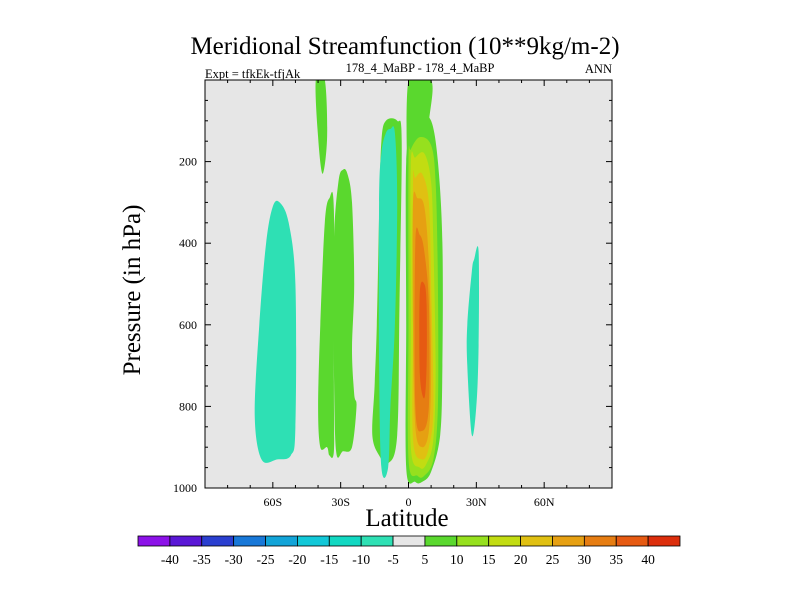 The width and height of the screenshot is (800, 600). What do you see at coordinates (406, 518) in the screenshot?
I see `x-axis-label: Latitude` at bounding box center [406, 518].